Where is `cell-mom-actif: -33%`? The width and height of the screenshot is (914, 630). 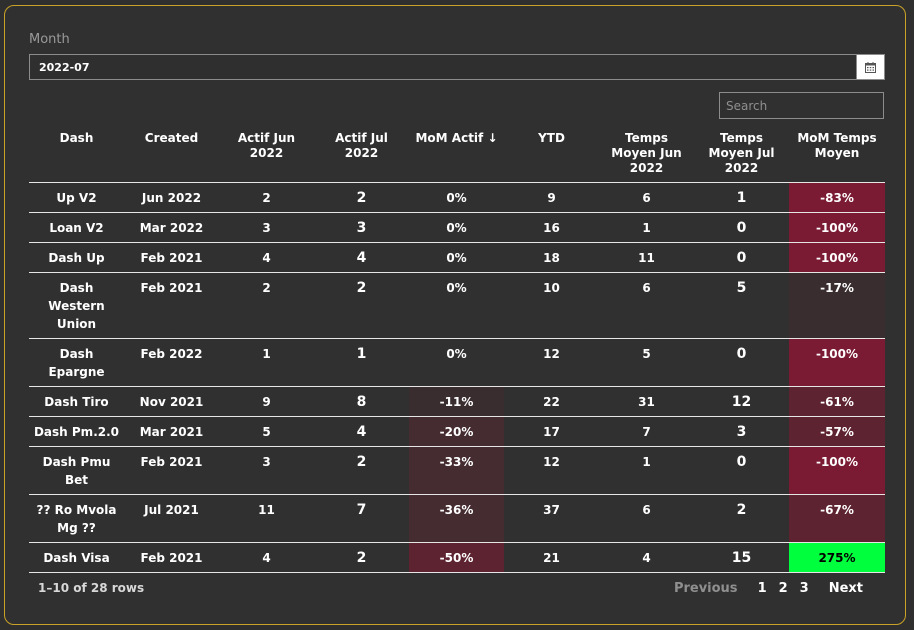
cell-mom-actif: -33% is located at coordinates (456, 470).